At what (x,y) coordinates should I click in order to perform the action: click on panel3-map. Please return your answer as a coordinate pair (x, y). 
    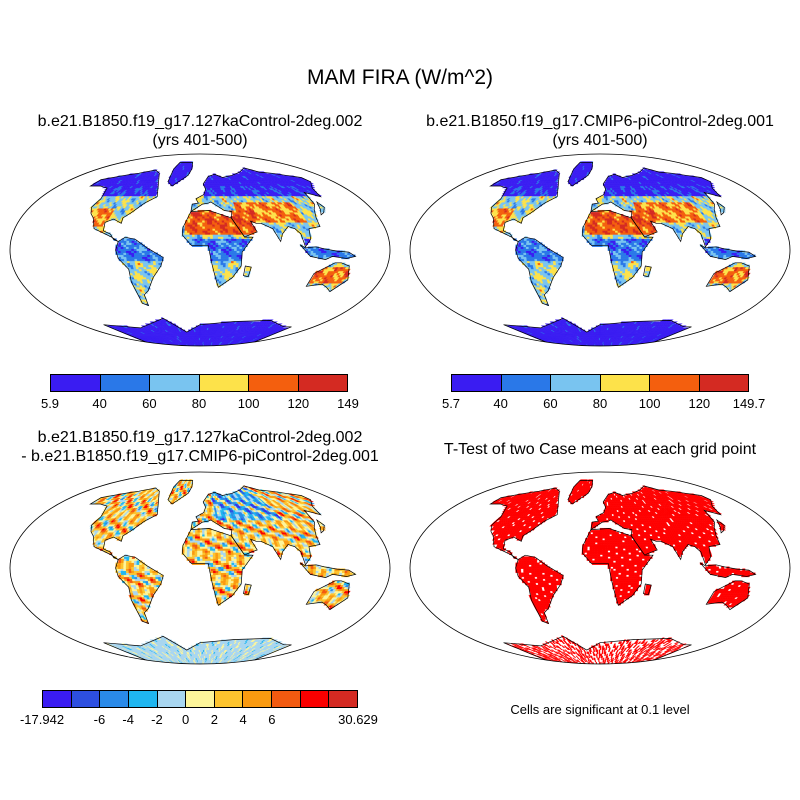
    Looking at the image, I should click on (200, 568).